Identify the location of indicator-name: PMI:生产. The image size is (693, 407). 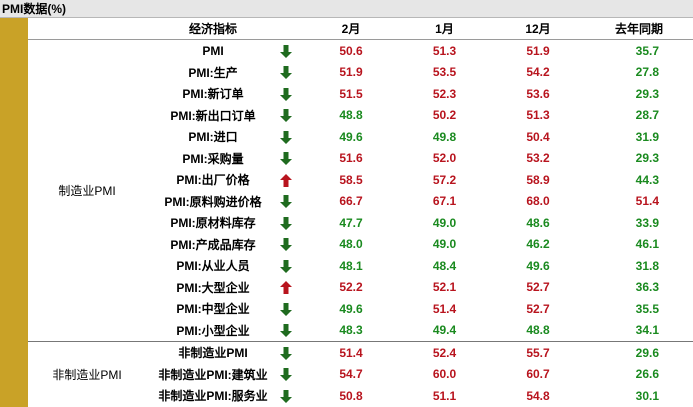
(213, 72).